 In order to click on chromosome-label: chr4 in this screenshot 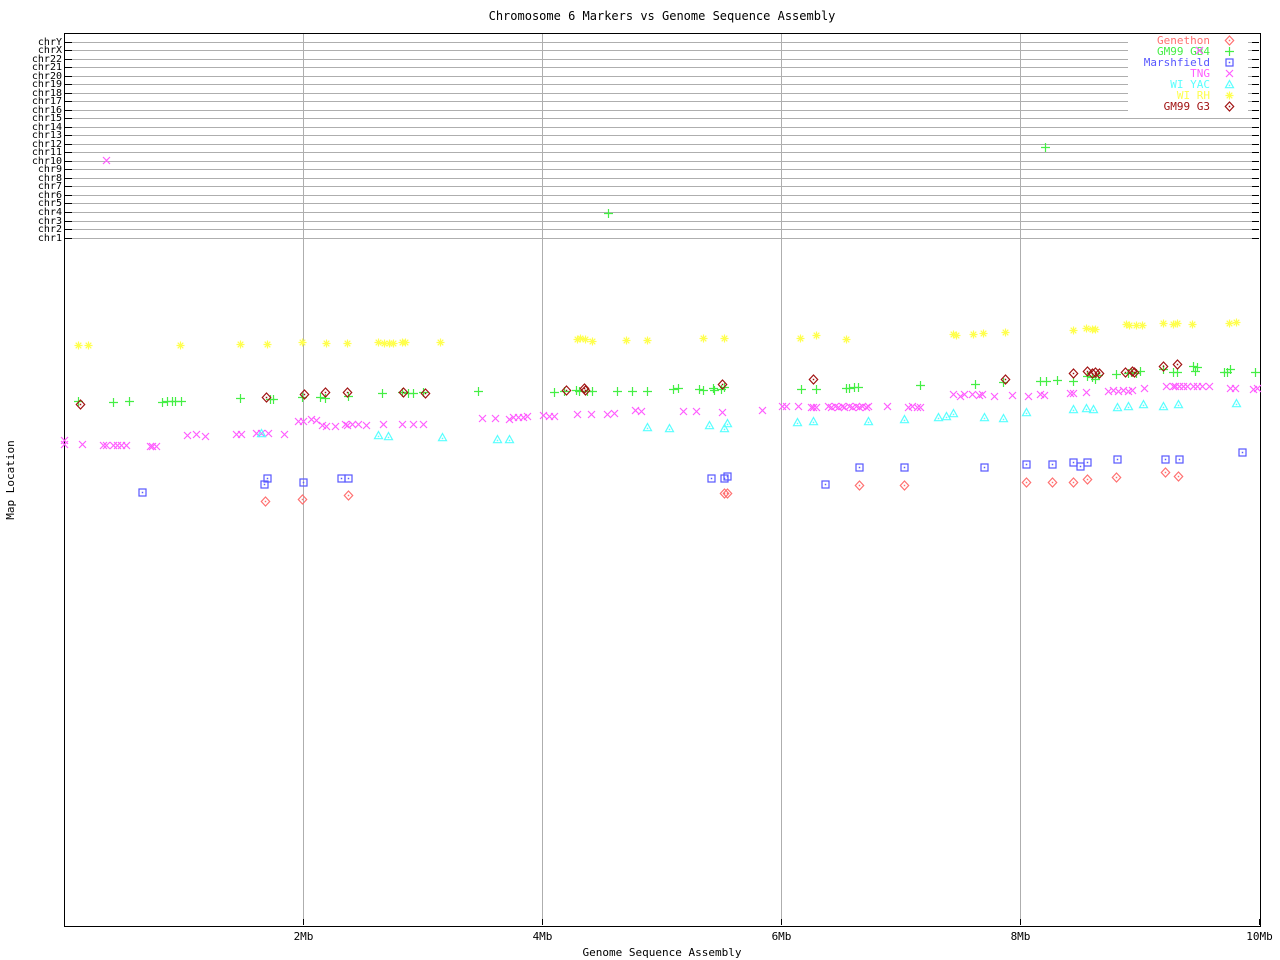, I will do `click(49, 212)`.